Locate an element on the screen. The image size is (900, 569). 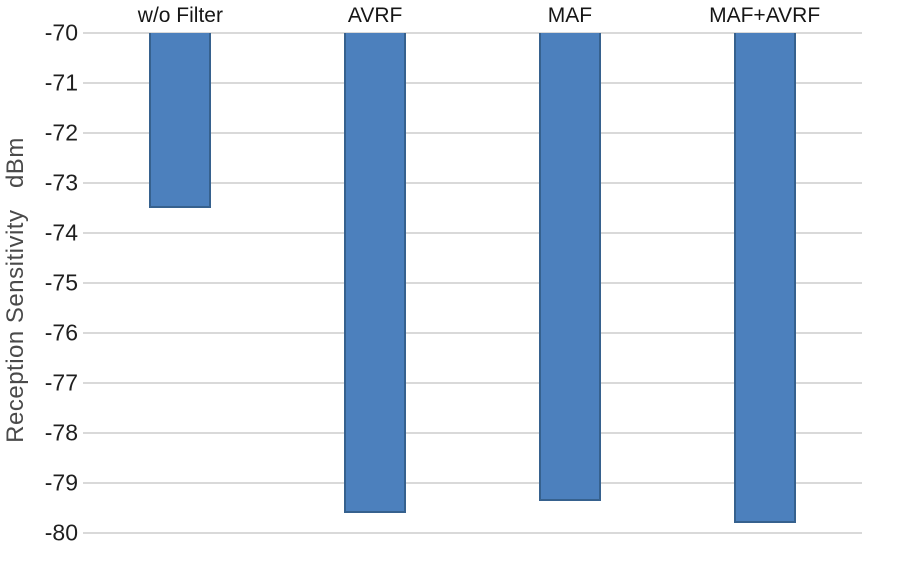
y-tick-label: -80 is located at coordinates (61, 532).